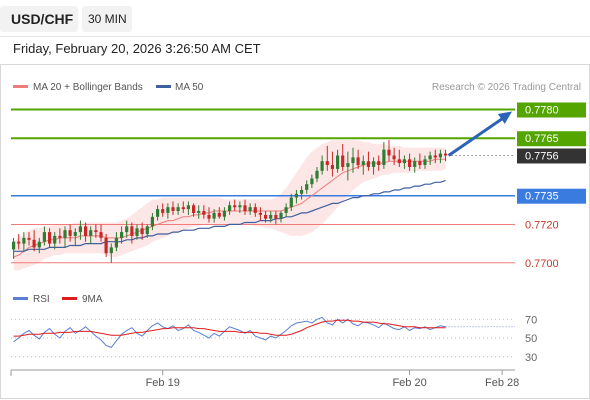 Image resolution: width=590 pixels, height=400 pixels. Describe the element at coordinates (542, 197) in the screenshot. I see `price-level-label-0.7735: 0.7735` at that location.